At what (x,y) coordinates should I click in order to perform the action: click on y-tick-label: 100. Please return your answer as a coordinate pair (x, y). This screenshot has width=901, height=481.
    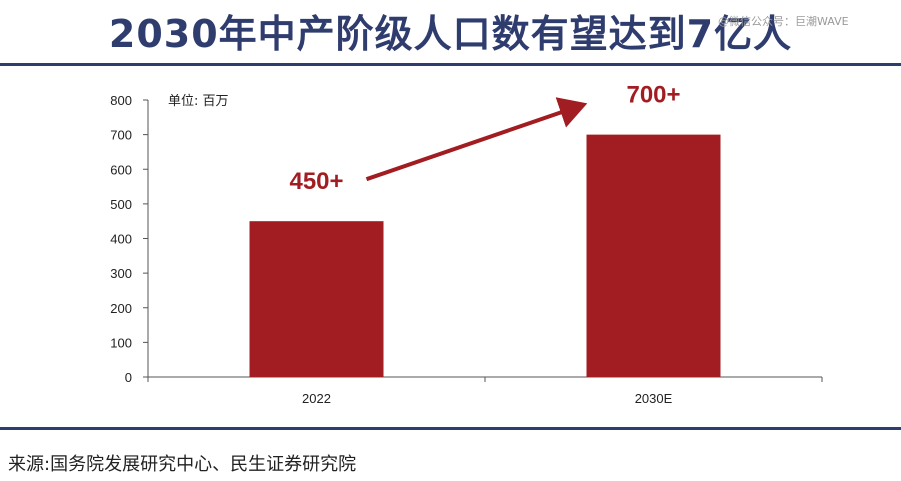
    Looking at the image, I should click on (121, 342).